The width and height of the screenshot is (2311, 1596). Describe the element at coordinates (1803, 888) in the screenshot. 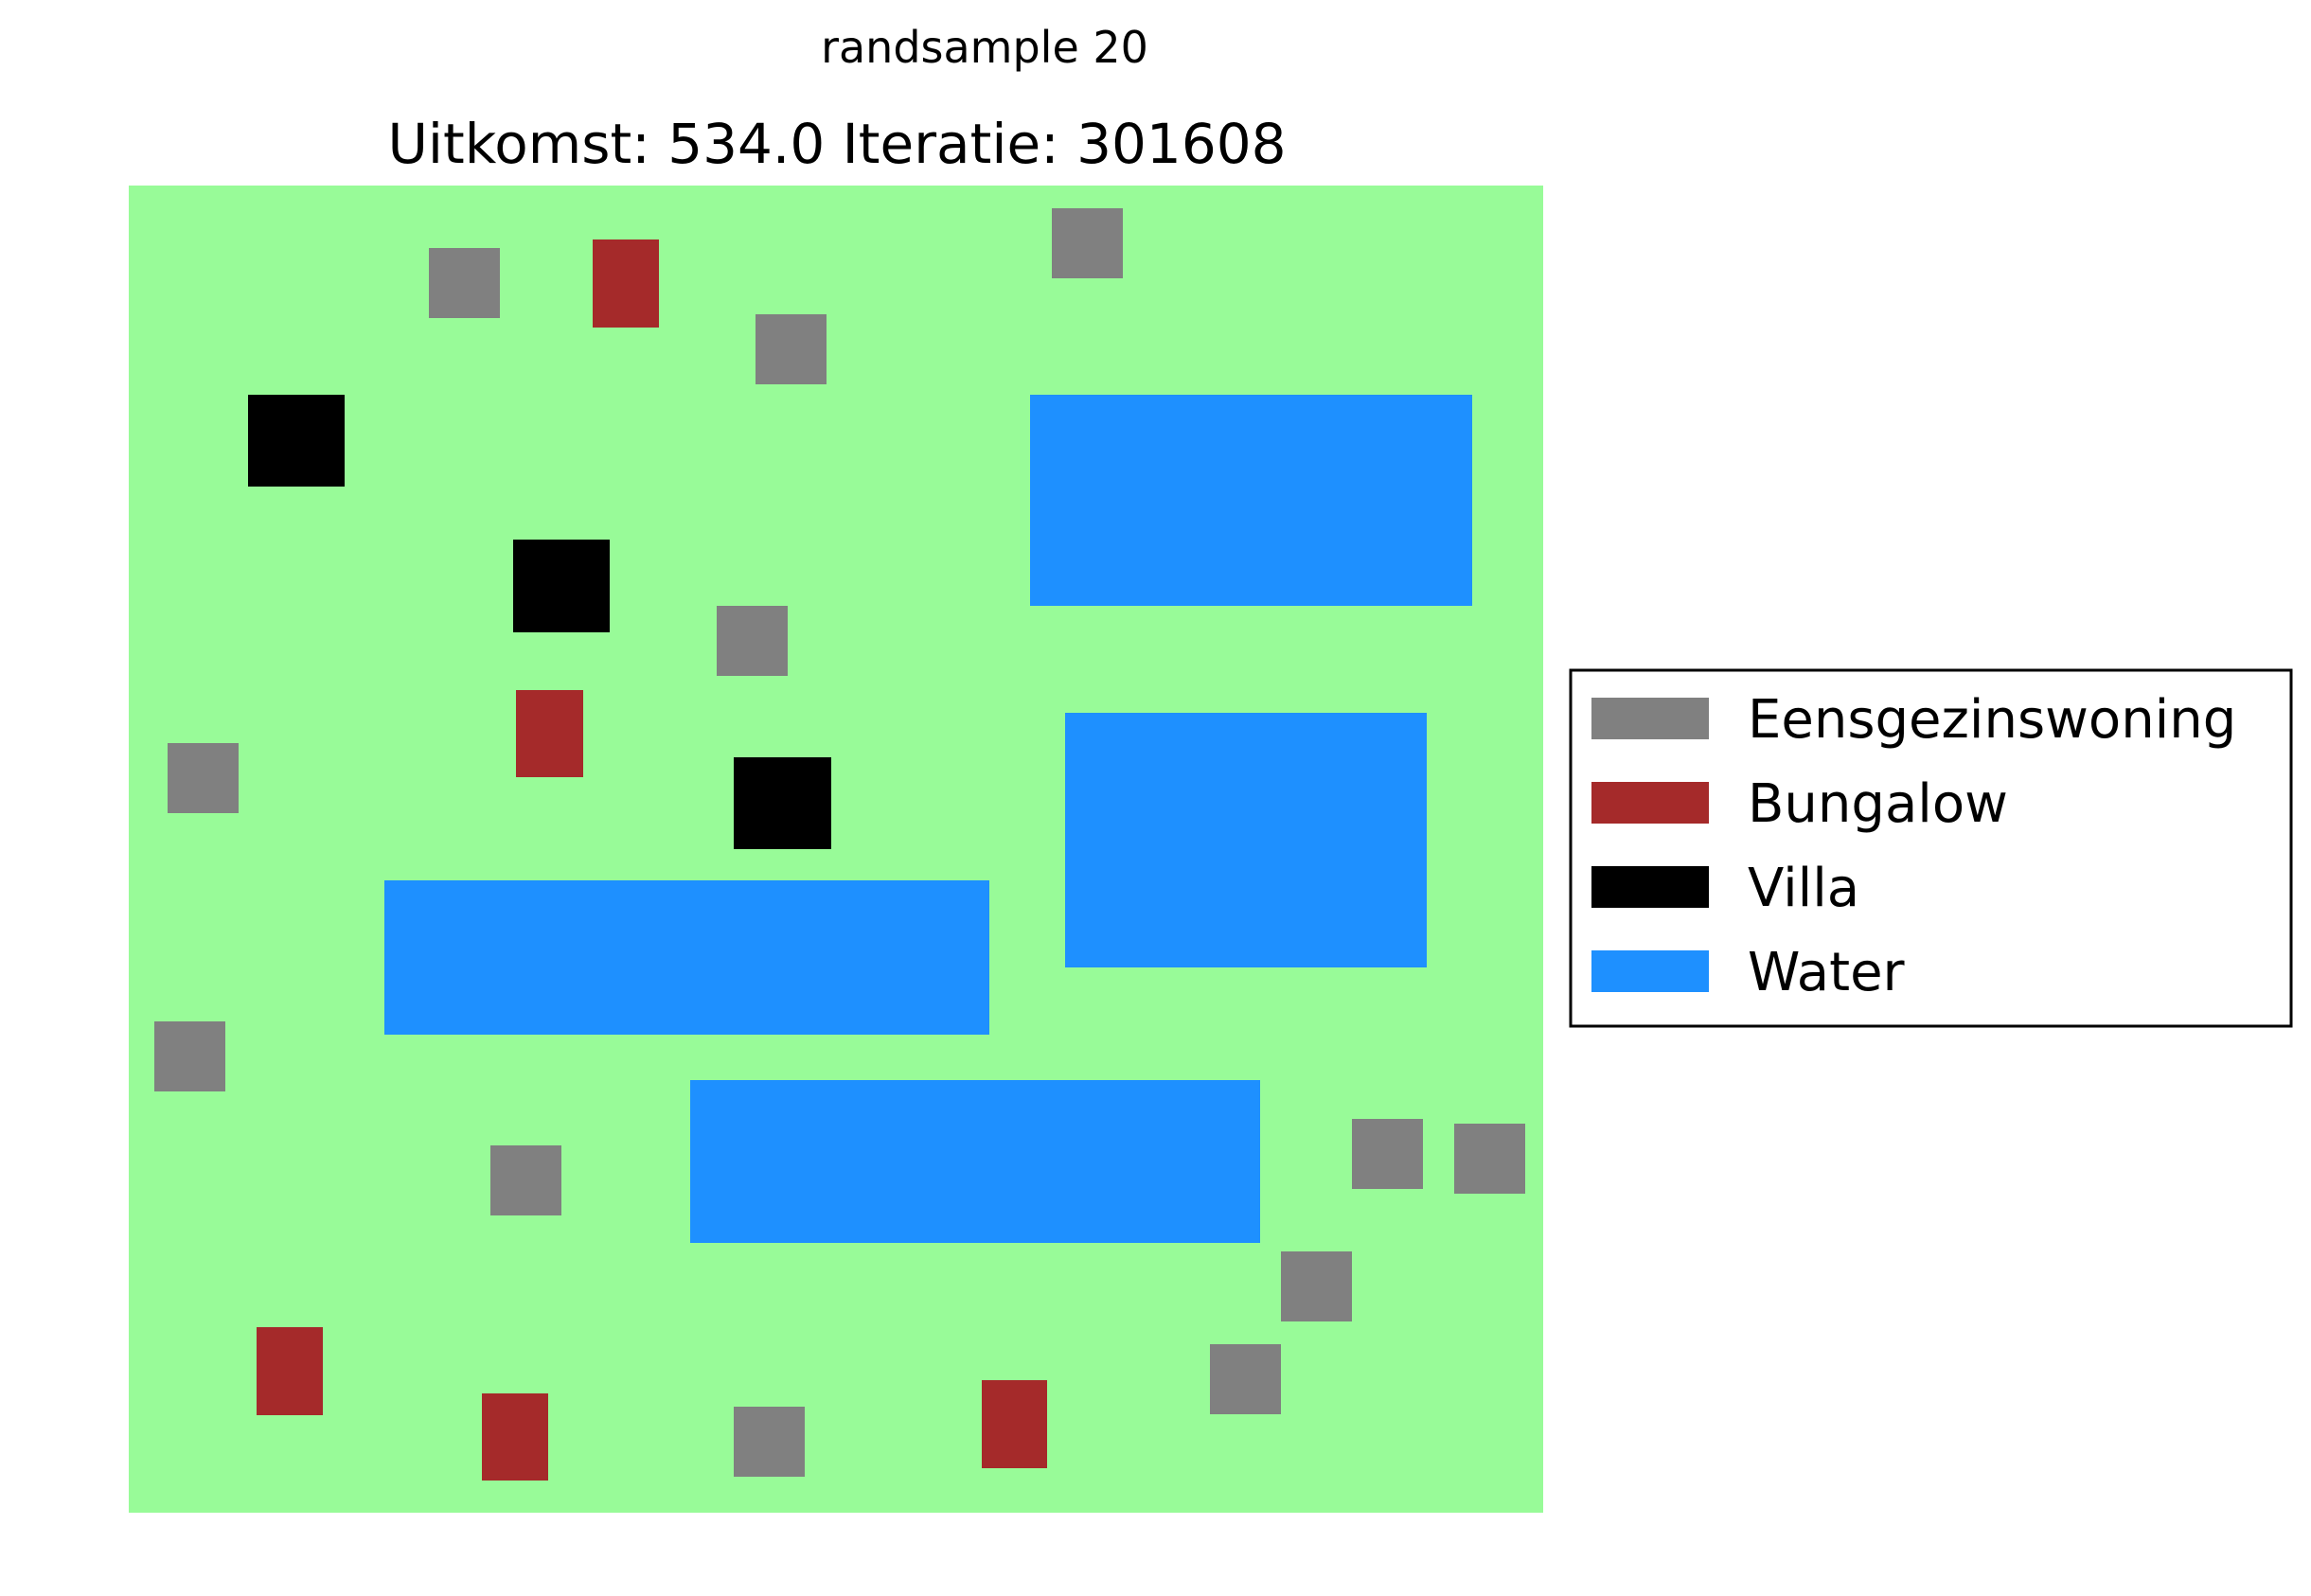

I see `legend-label-villa: Villa` at that location.